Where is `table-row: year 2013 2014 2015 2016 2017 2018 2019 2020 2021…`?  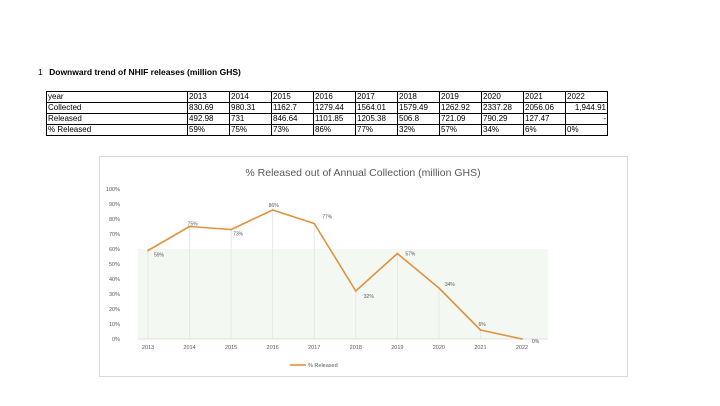
table-row: year 2013 2014 2015 2016 2017 2018 2019 2020 2021… is located at coordinates (327, 97).